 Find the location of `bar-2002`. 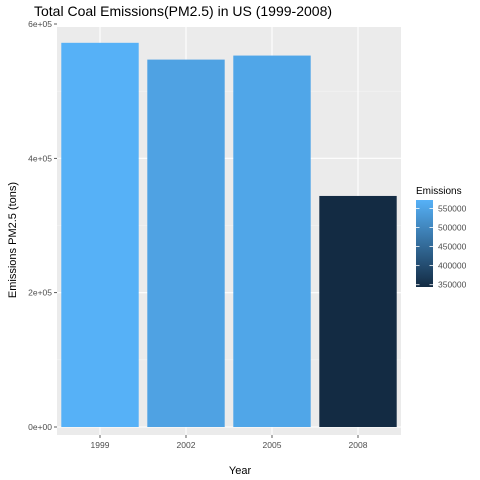

bar-2002 is located at coordinates (186, 243).